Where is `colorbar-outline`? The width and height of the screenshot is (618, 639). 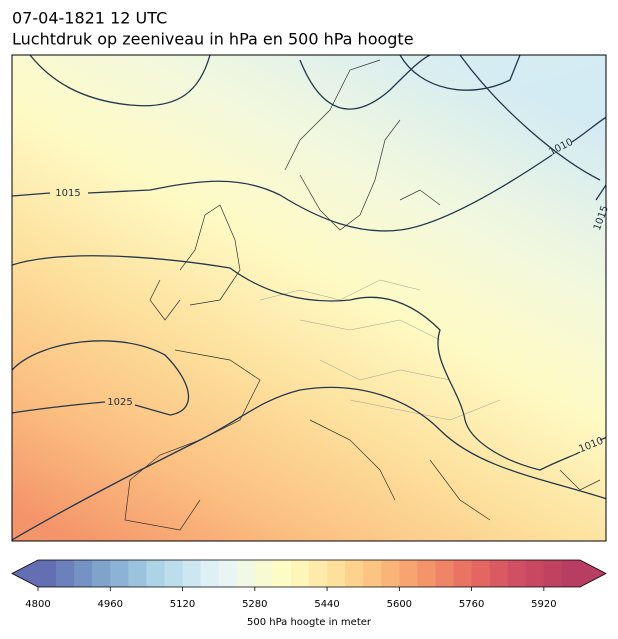
colorbar-outline is located at coordinates (309, 573).